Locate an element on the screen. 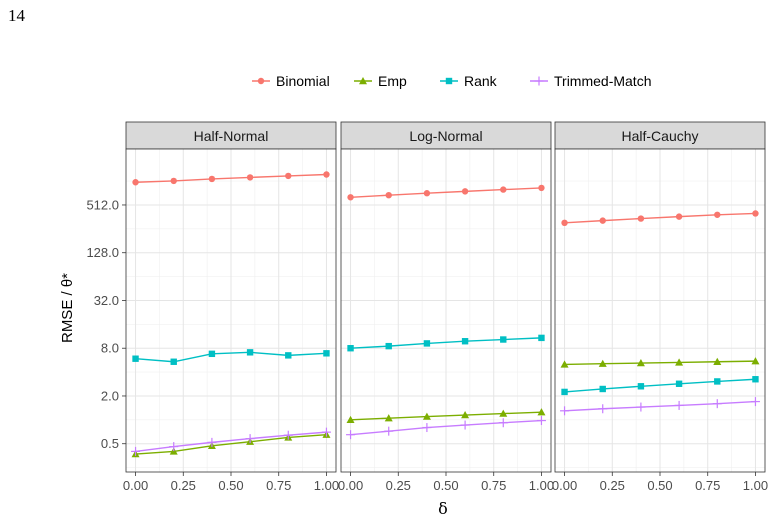 Image resolution: width=772 pixels, height=522 pixels. y-axis-title: RMSE / θ* is located at coordinates (67, 308).